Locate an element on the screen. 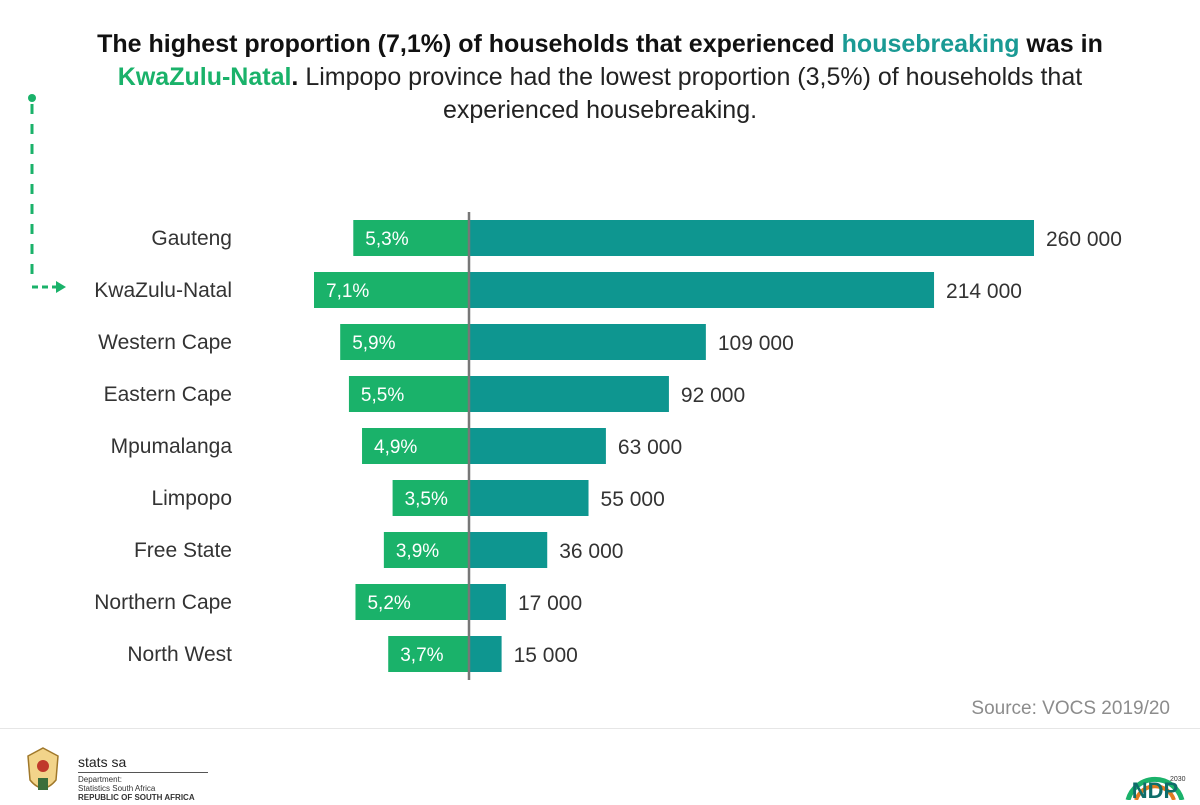 The image size is (1200, 805). dashed-pointer-icon is located at coordinates (47, 193).